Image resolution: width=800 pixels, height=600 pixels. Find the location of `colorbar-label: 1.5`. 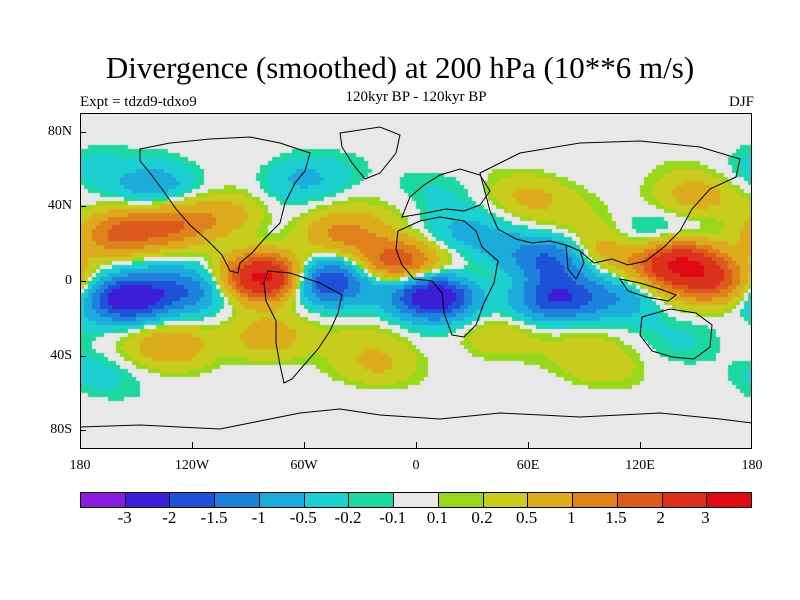

colorbar-label: 1.5 is located at coordinates (616, 517).